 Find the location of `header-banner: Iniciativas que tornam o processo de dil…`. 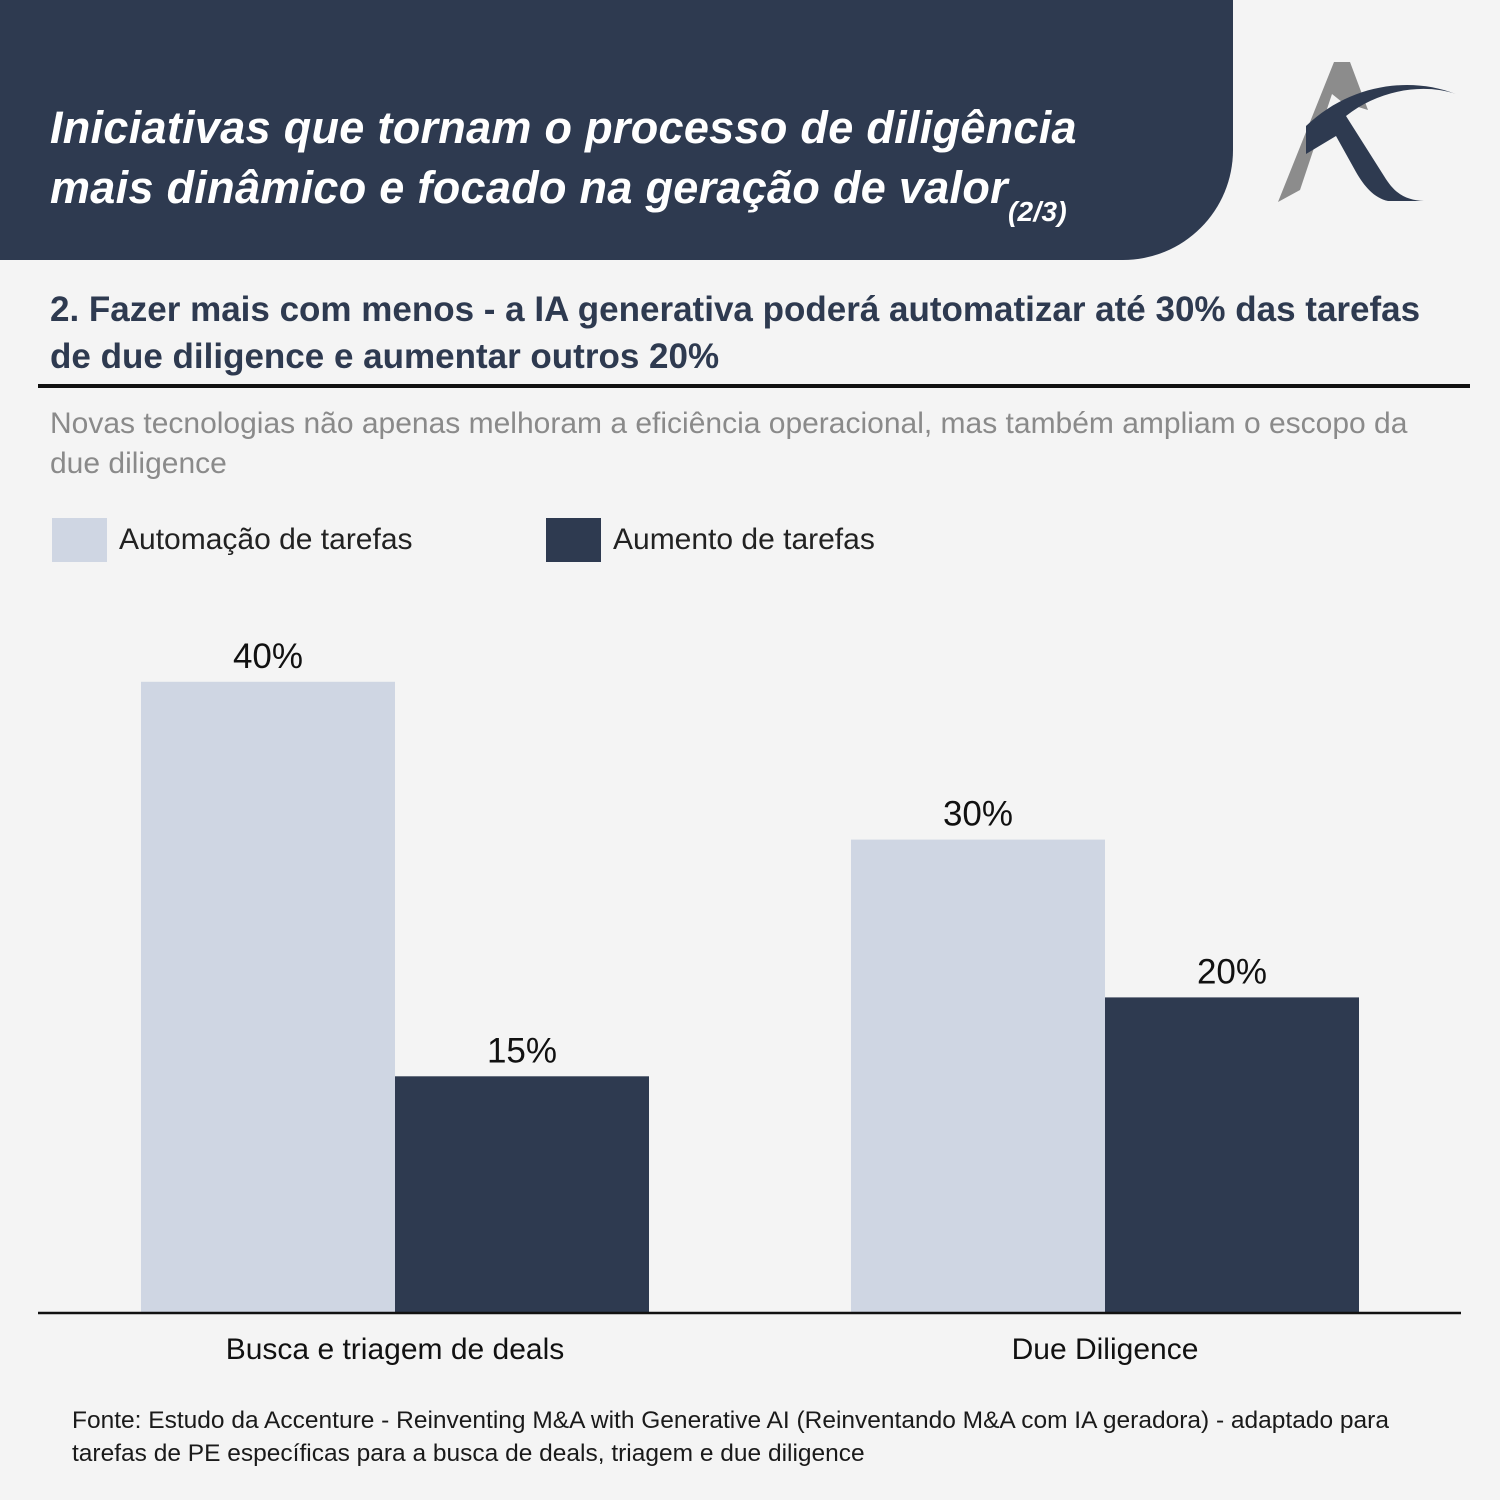

header-banner: Iniciativas que tornam o processo de dil… is located at coordinates (616, 130).